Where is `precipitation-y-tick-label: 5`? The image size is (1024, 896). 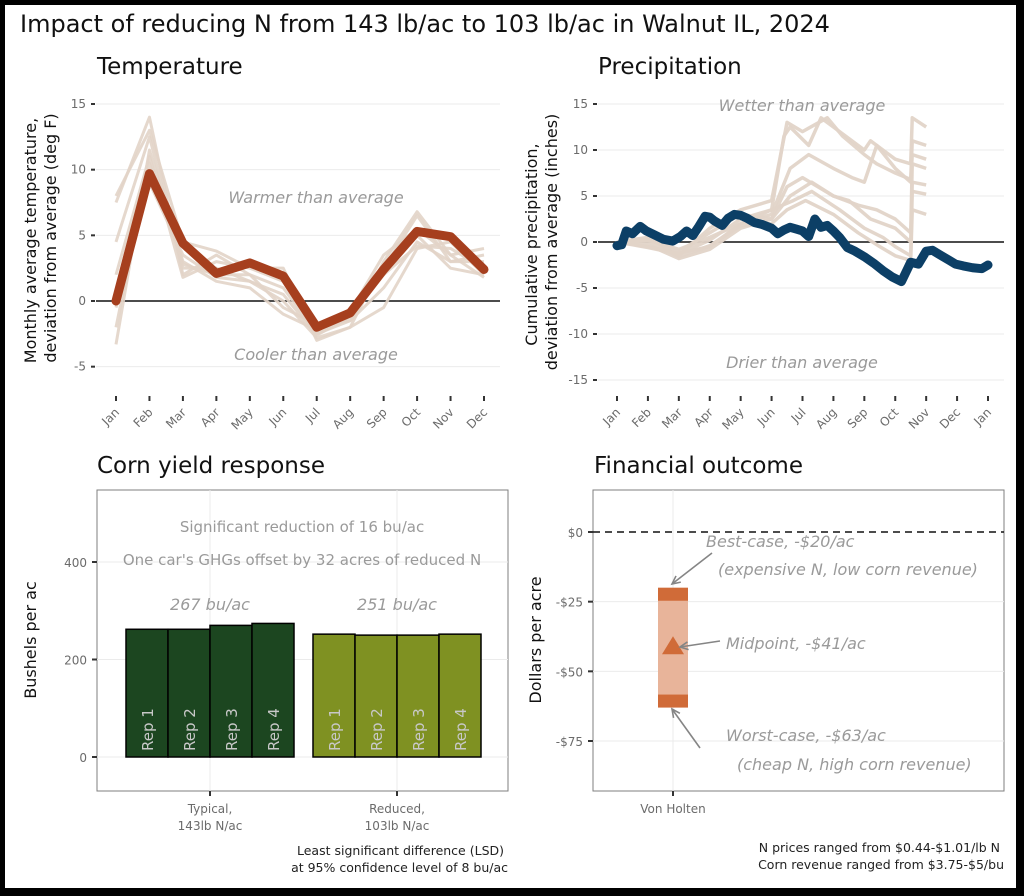 precipitation-y-tick-label: 5 is located at coordinates (584, 196).